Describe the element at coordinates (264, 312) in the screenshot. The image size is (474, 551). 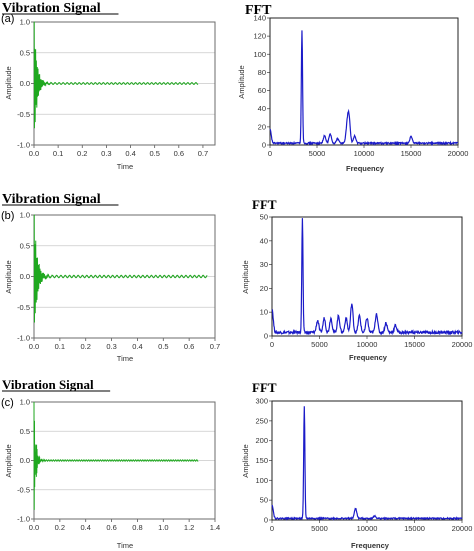
I see `y-tick-label: 10` at that location.